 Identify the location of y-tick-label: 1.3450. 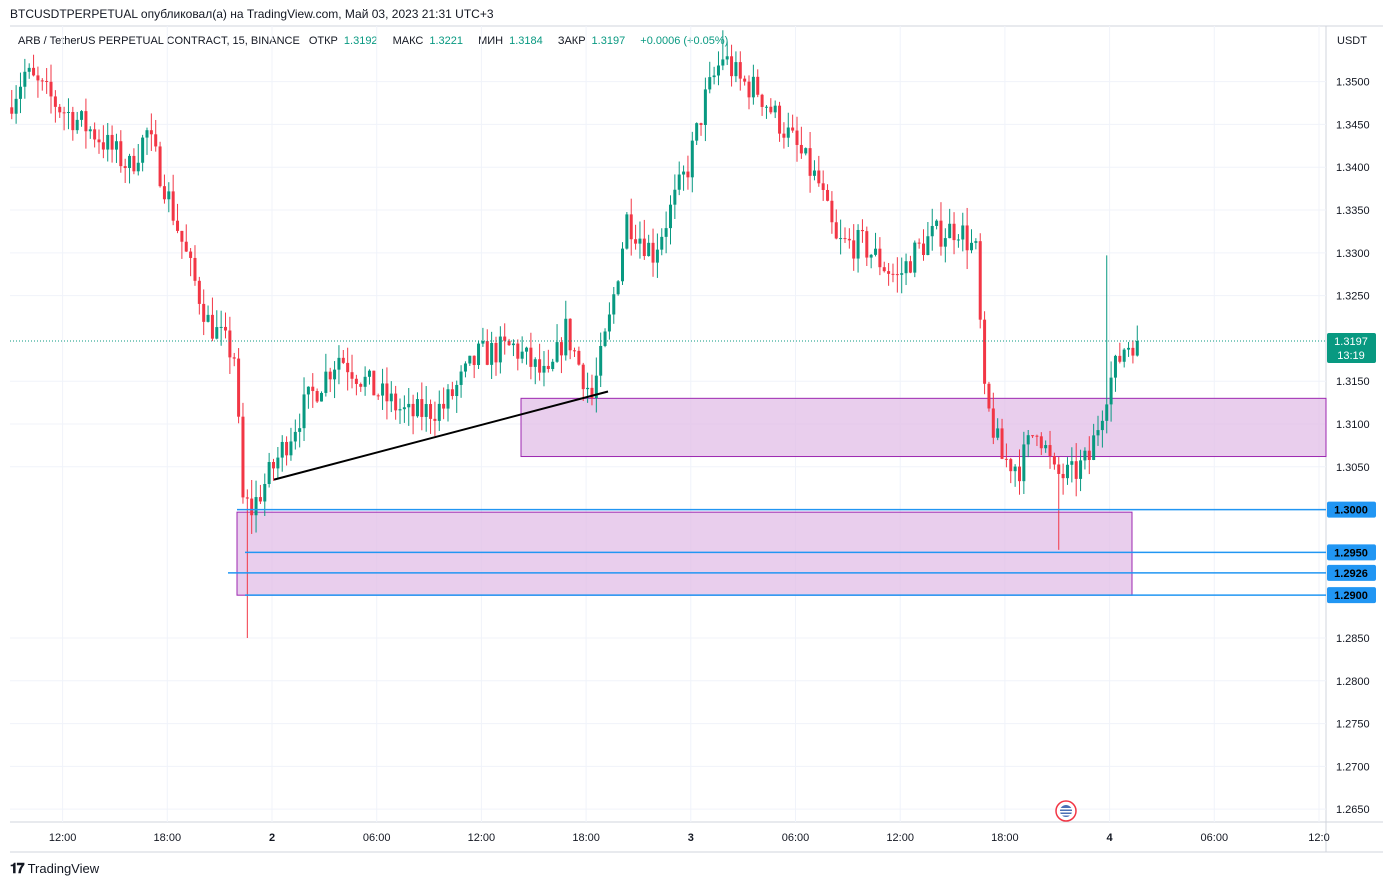
(1353, 125).